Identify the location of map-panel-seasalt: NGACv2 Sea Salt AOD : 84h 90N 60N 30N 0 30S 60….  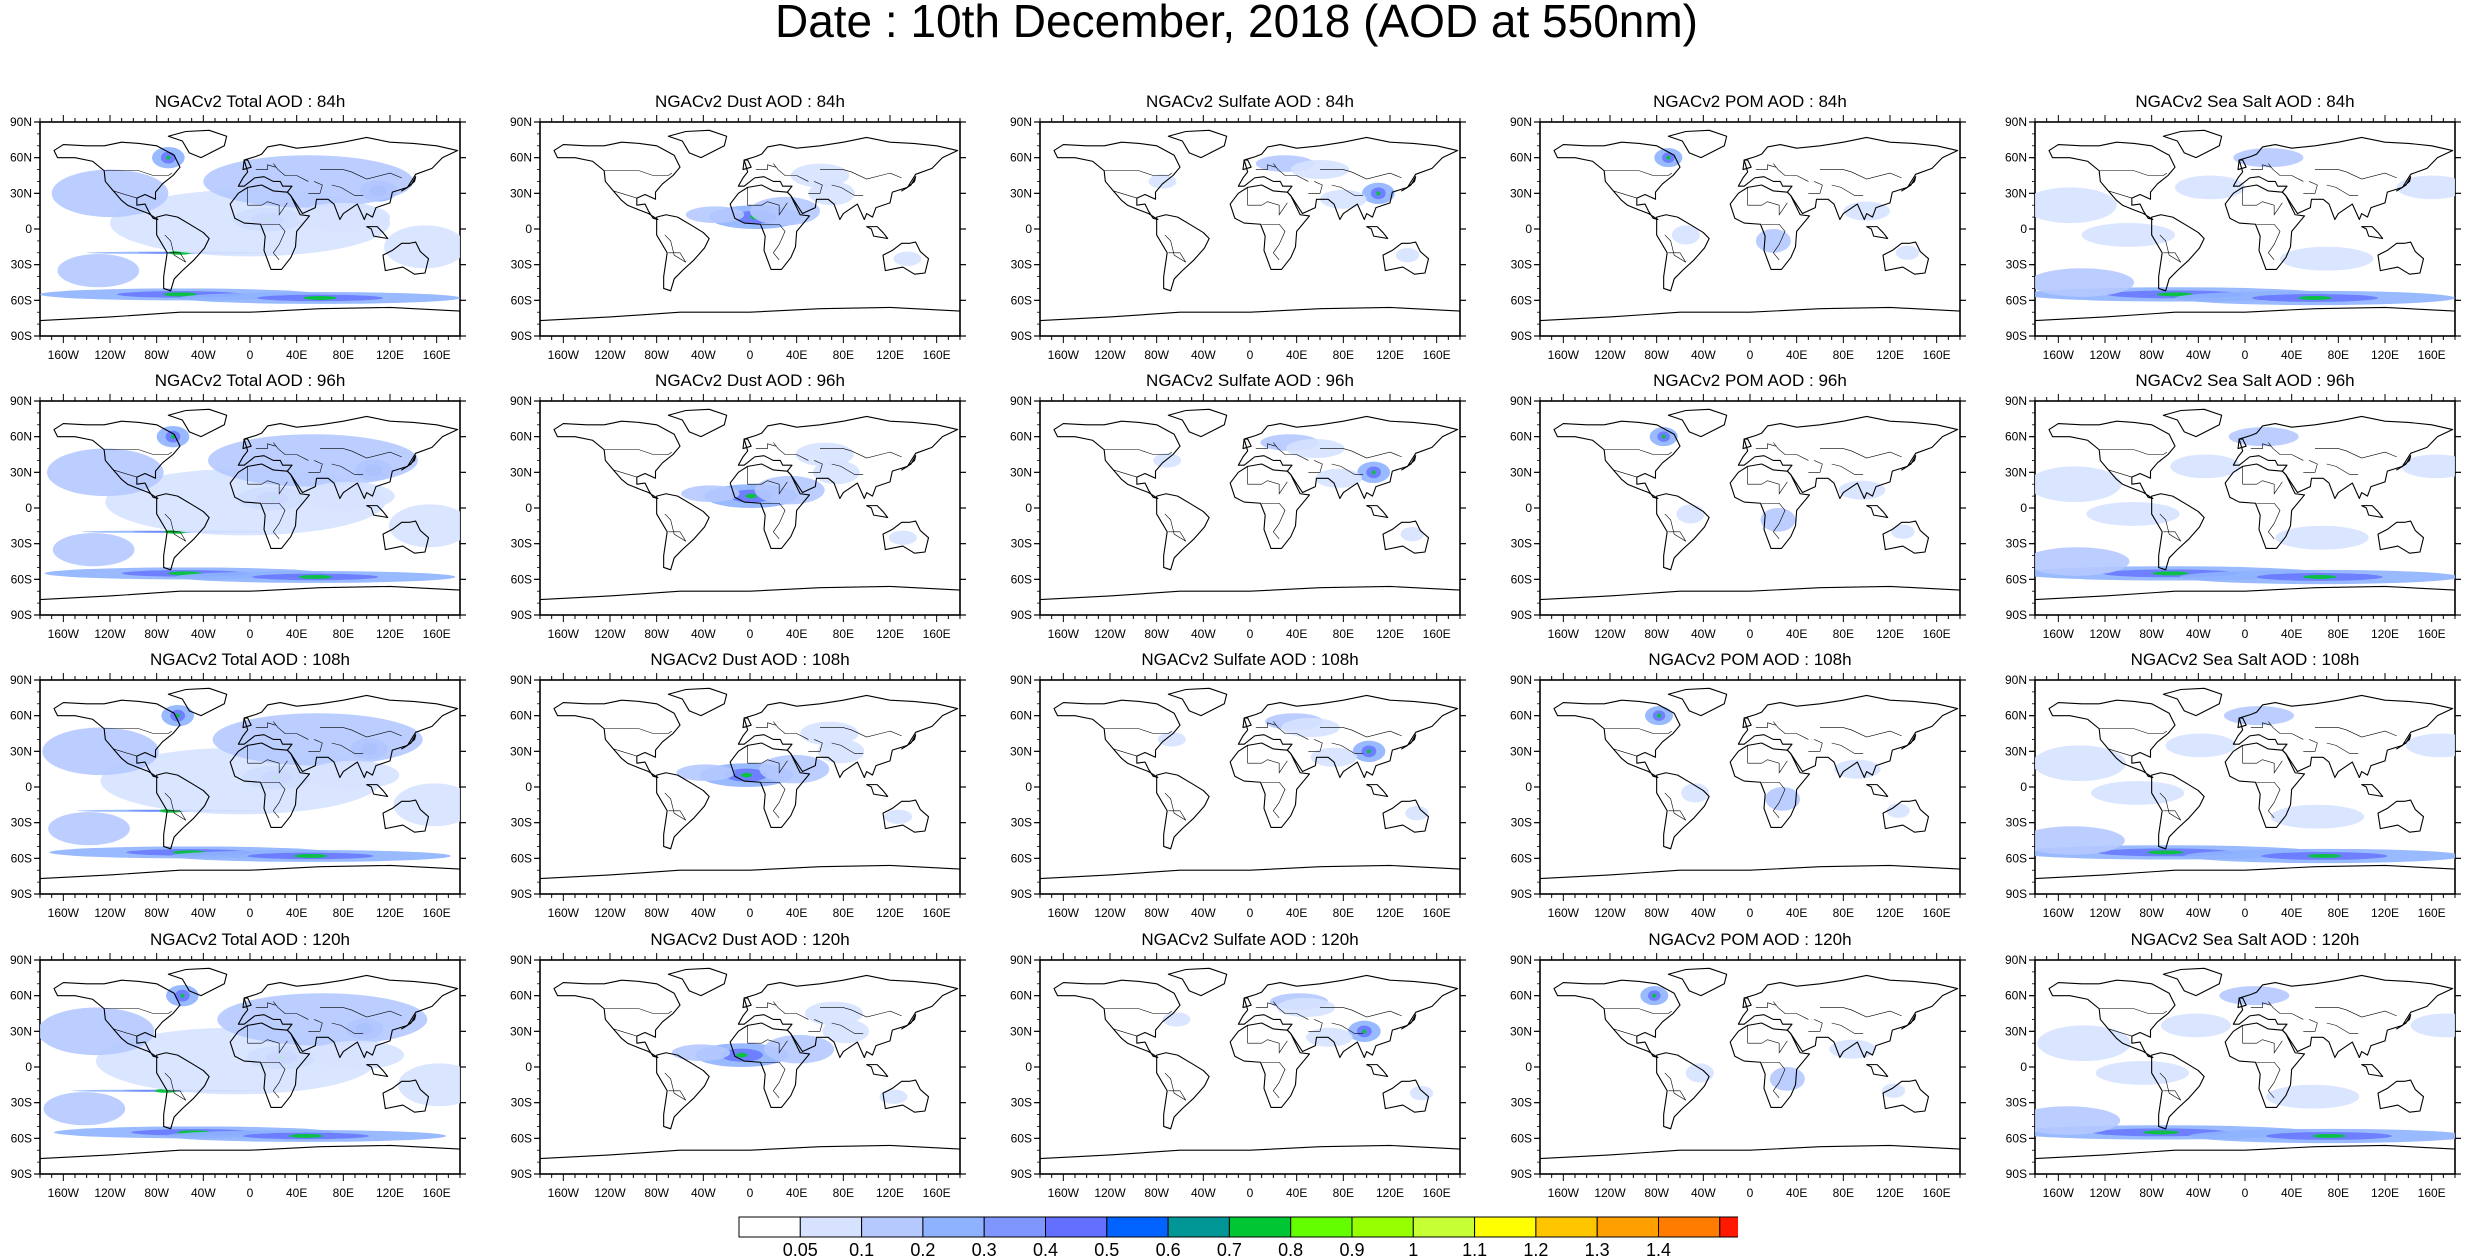
(2228, 227).